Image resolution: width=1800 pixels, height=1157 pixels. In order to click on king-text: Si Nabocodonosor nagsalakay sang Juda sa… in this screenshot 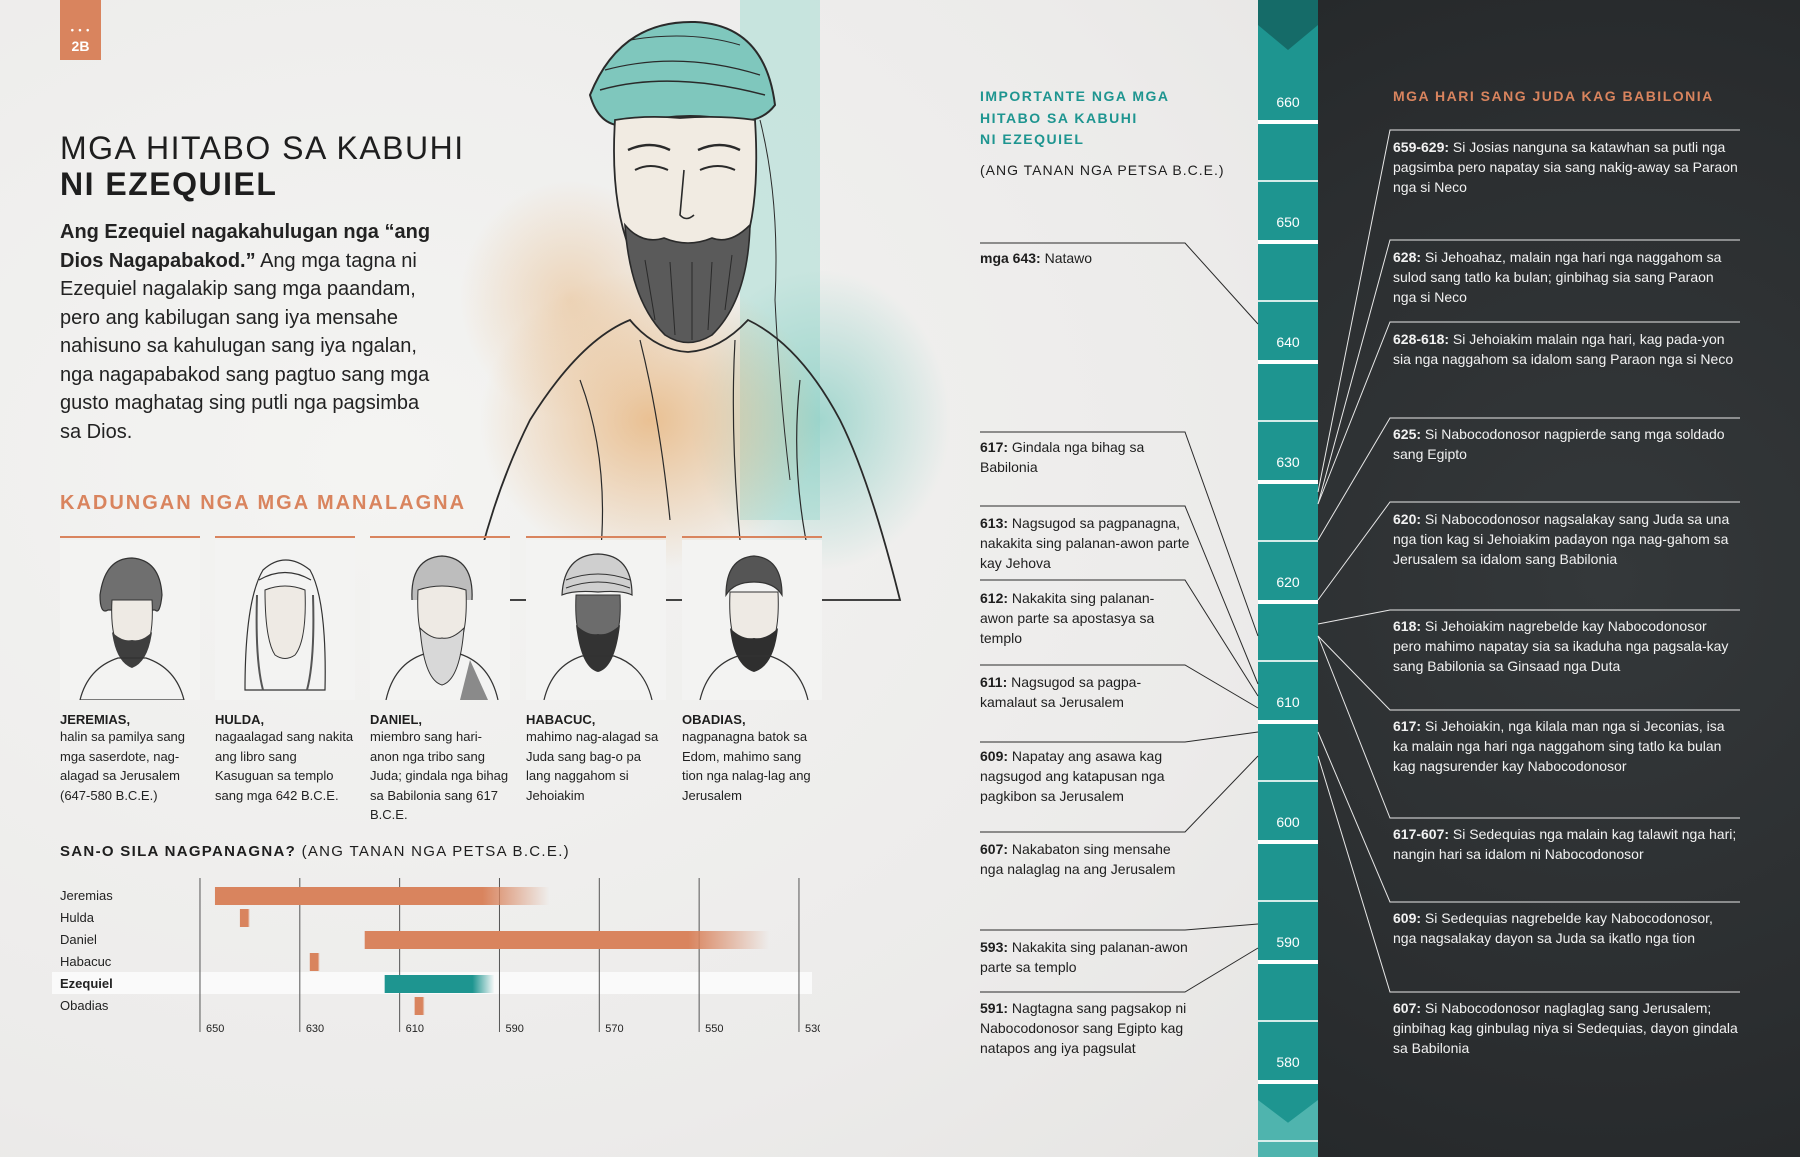, I will do `click(1561, 539)`.